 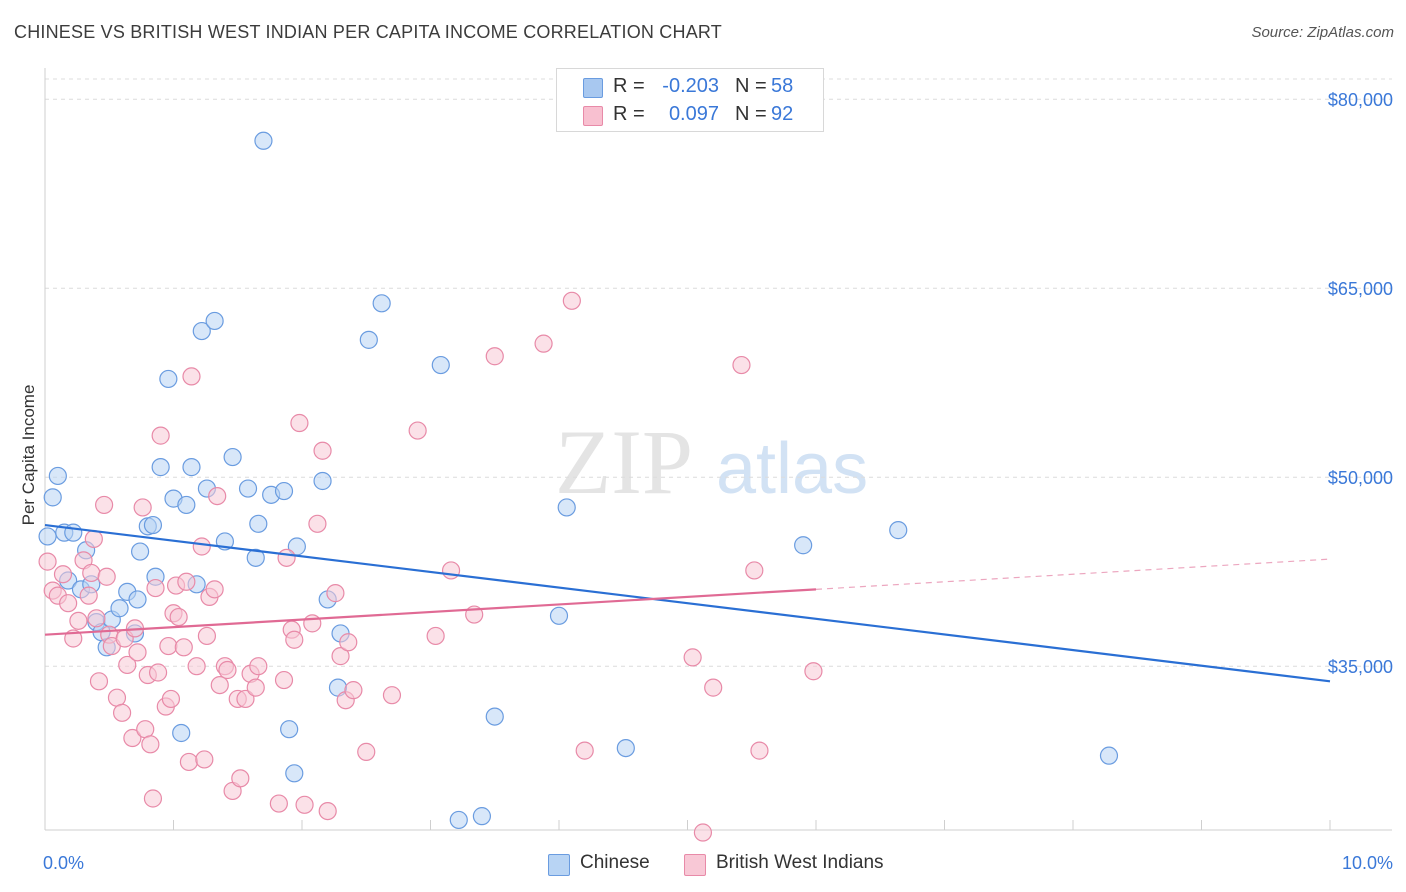 What do you see at coordinates (1360, 289) in the screenshot?
I see `y-tick-label: $65,000` at bounding box center [1360, 289].